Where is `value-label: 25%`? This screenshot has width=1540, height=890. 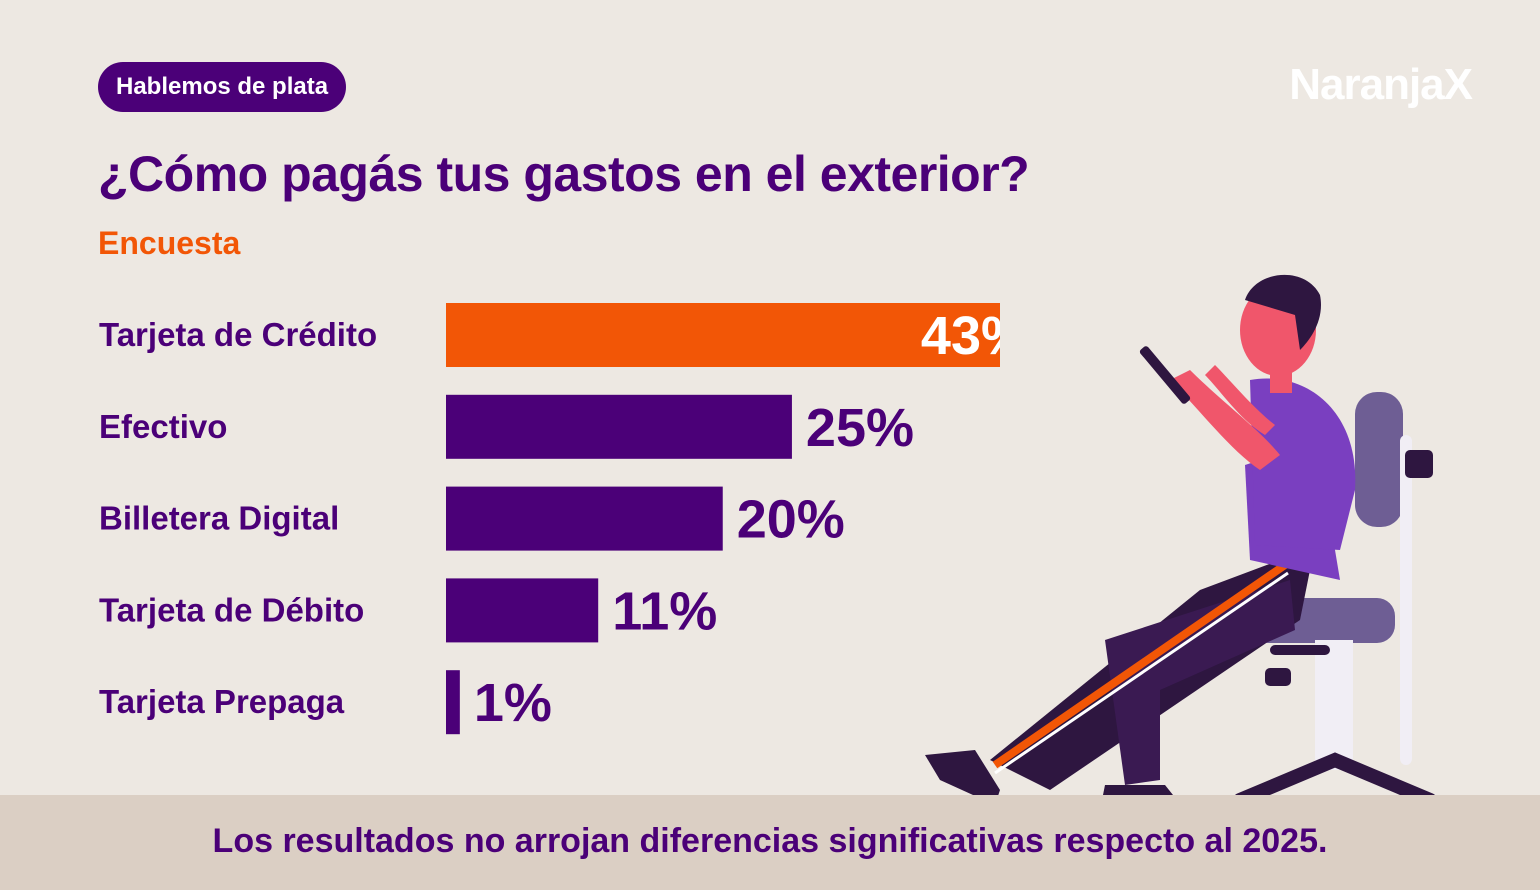
value-label: 25% is located at coordinates (860, 428).